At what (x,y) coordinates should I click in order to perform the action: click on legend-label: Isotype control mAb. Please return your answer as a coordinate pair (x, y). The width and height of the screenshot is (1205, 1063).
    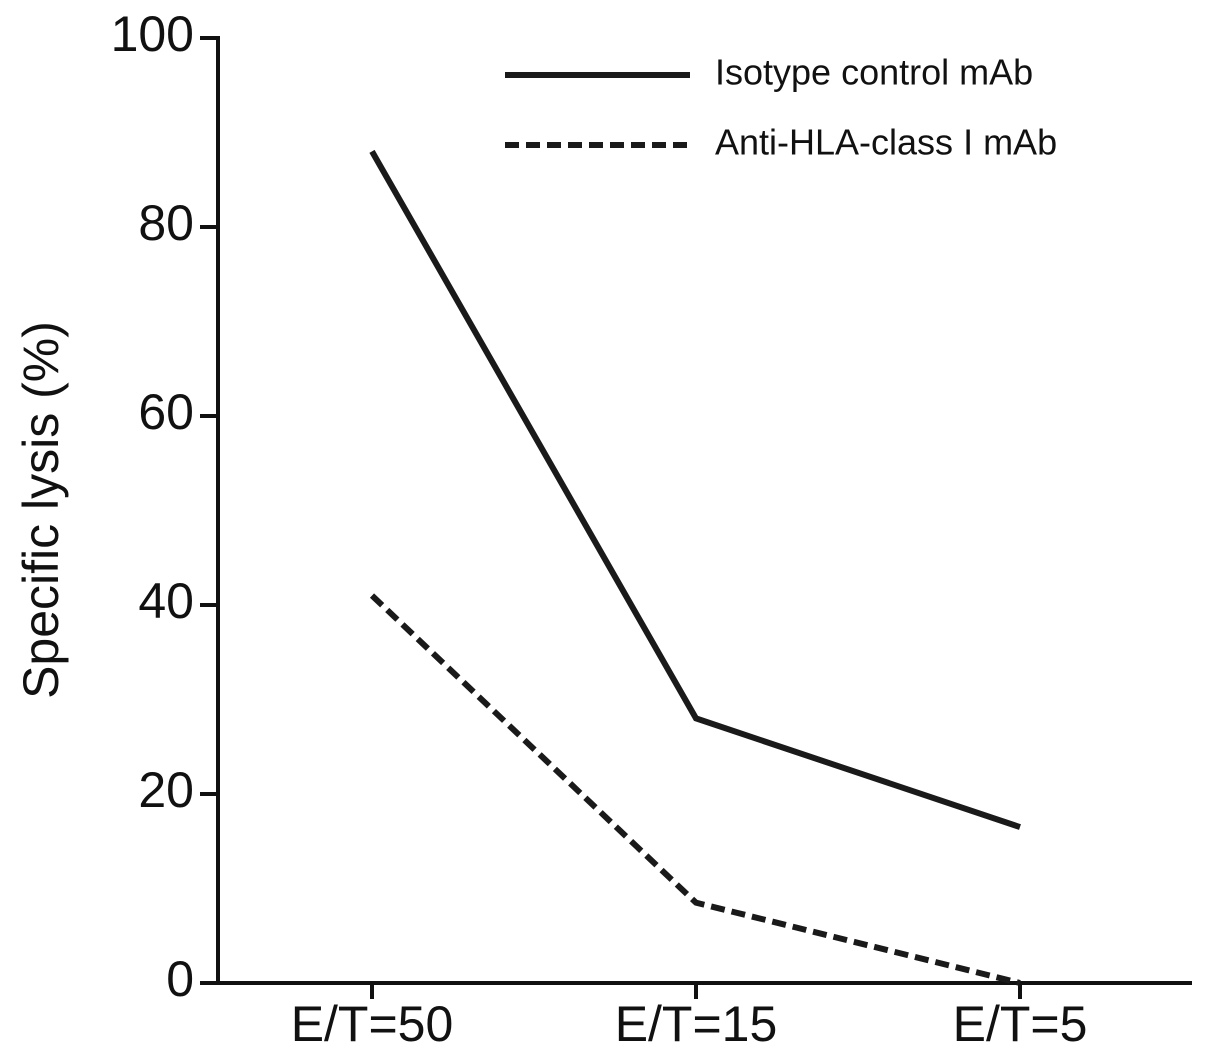
    Looking at the image, I should click on (874, 72).